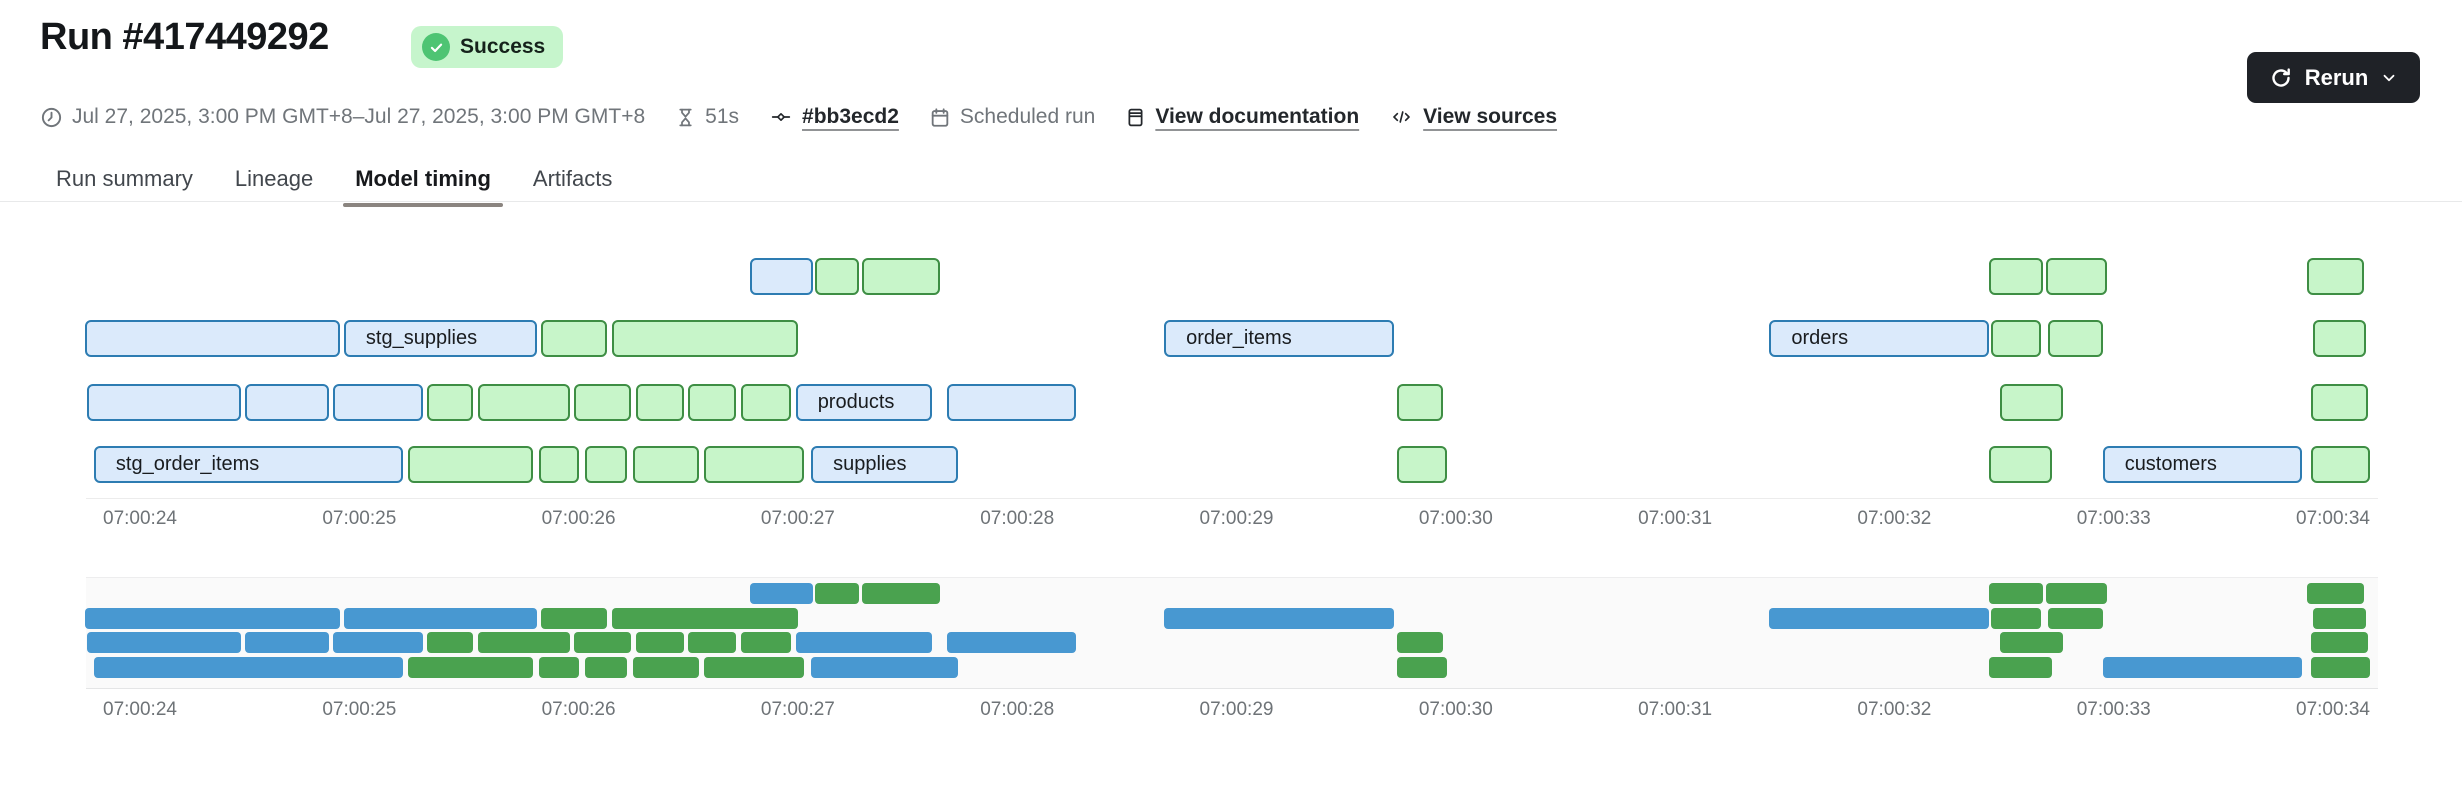  I want to click on tab-run-summary: Run summary, so click(124, 178).